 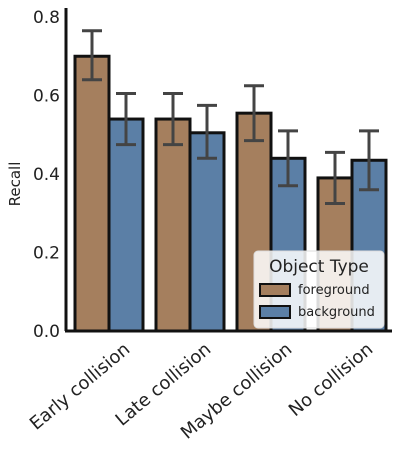 I want to click on y-tick-label: 0.2, so click(x=46, y=254).